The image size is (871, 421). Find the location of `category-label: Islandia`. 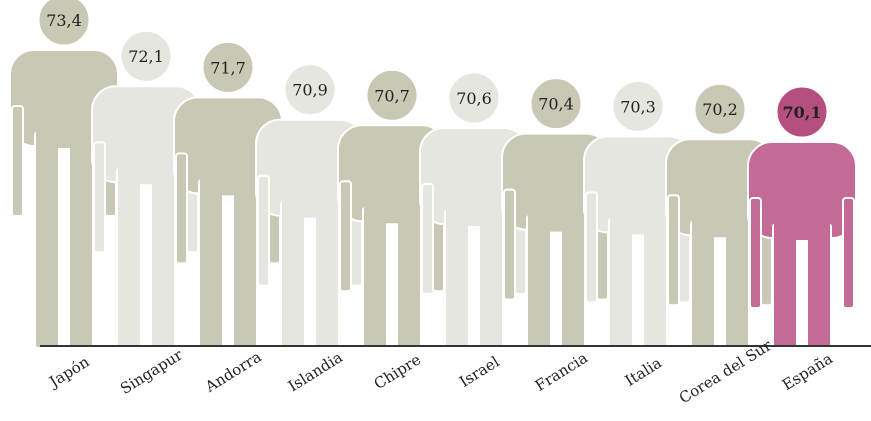

category-label: Islandia is located at coordinates (315, 371).